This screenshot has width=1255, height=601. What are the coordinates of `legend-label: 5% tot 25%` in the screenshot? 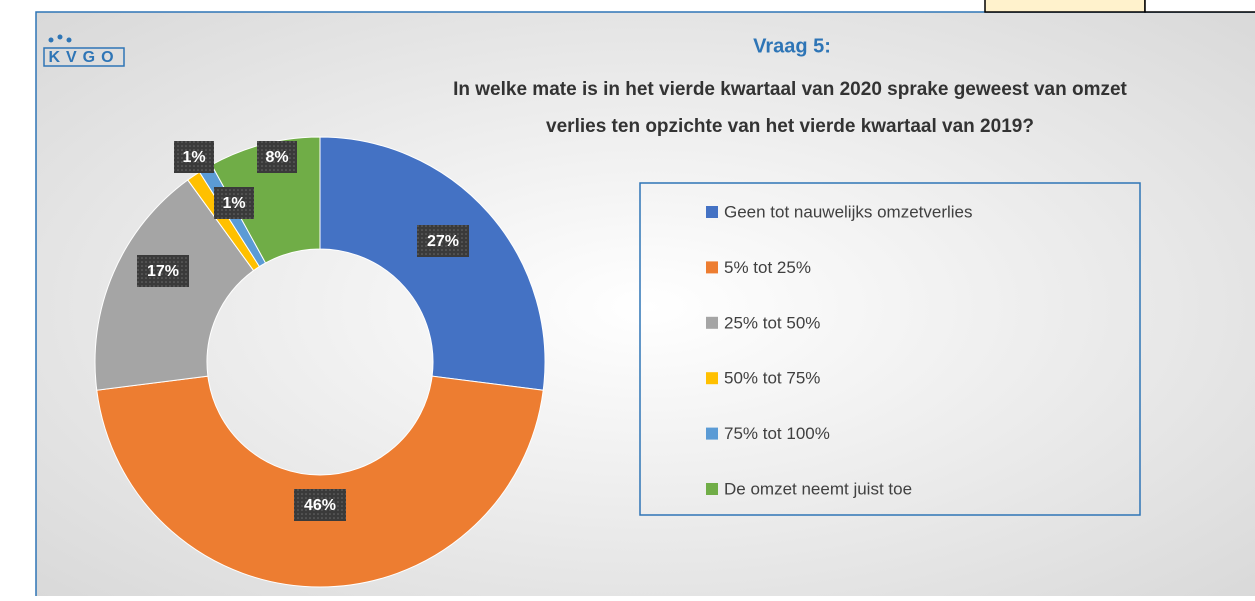 It's located at (767, 267).